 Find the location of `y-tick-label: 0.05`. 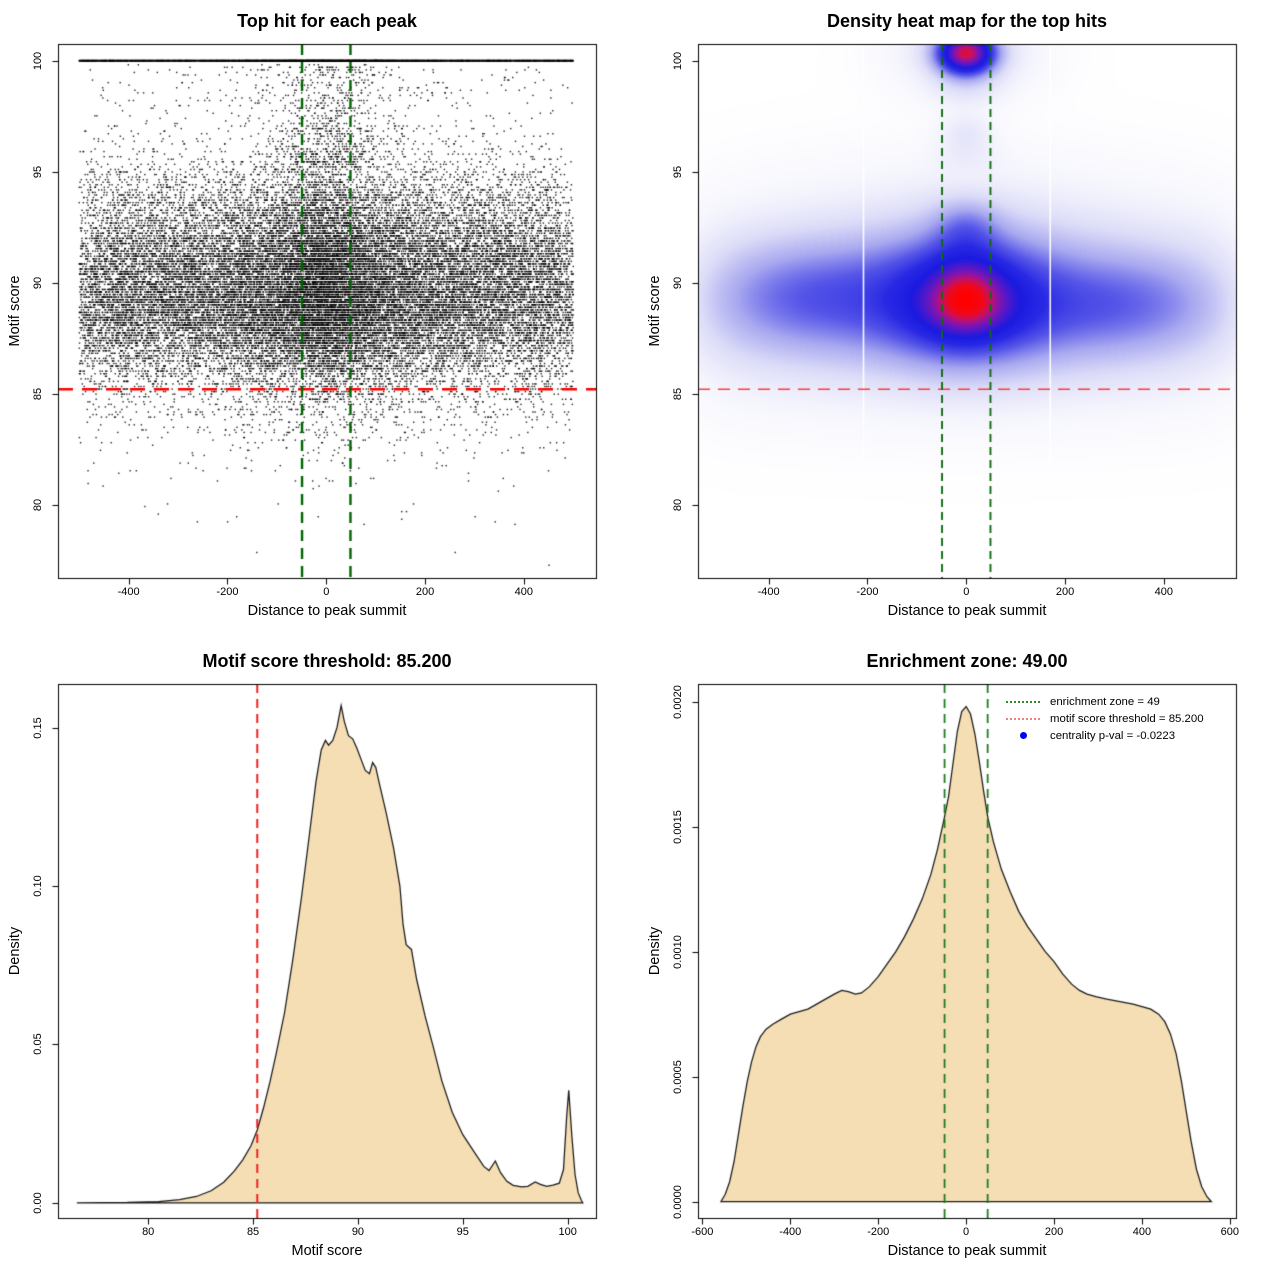

y-tick-label: 0.05 is located at coordinates (38, 1044).